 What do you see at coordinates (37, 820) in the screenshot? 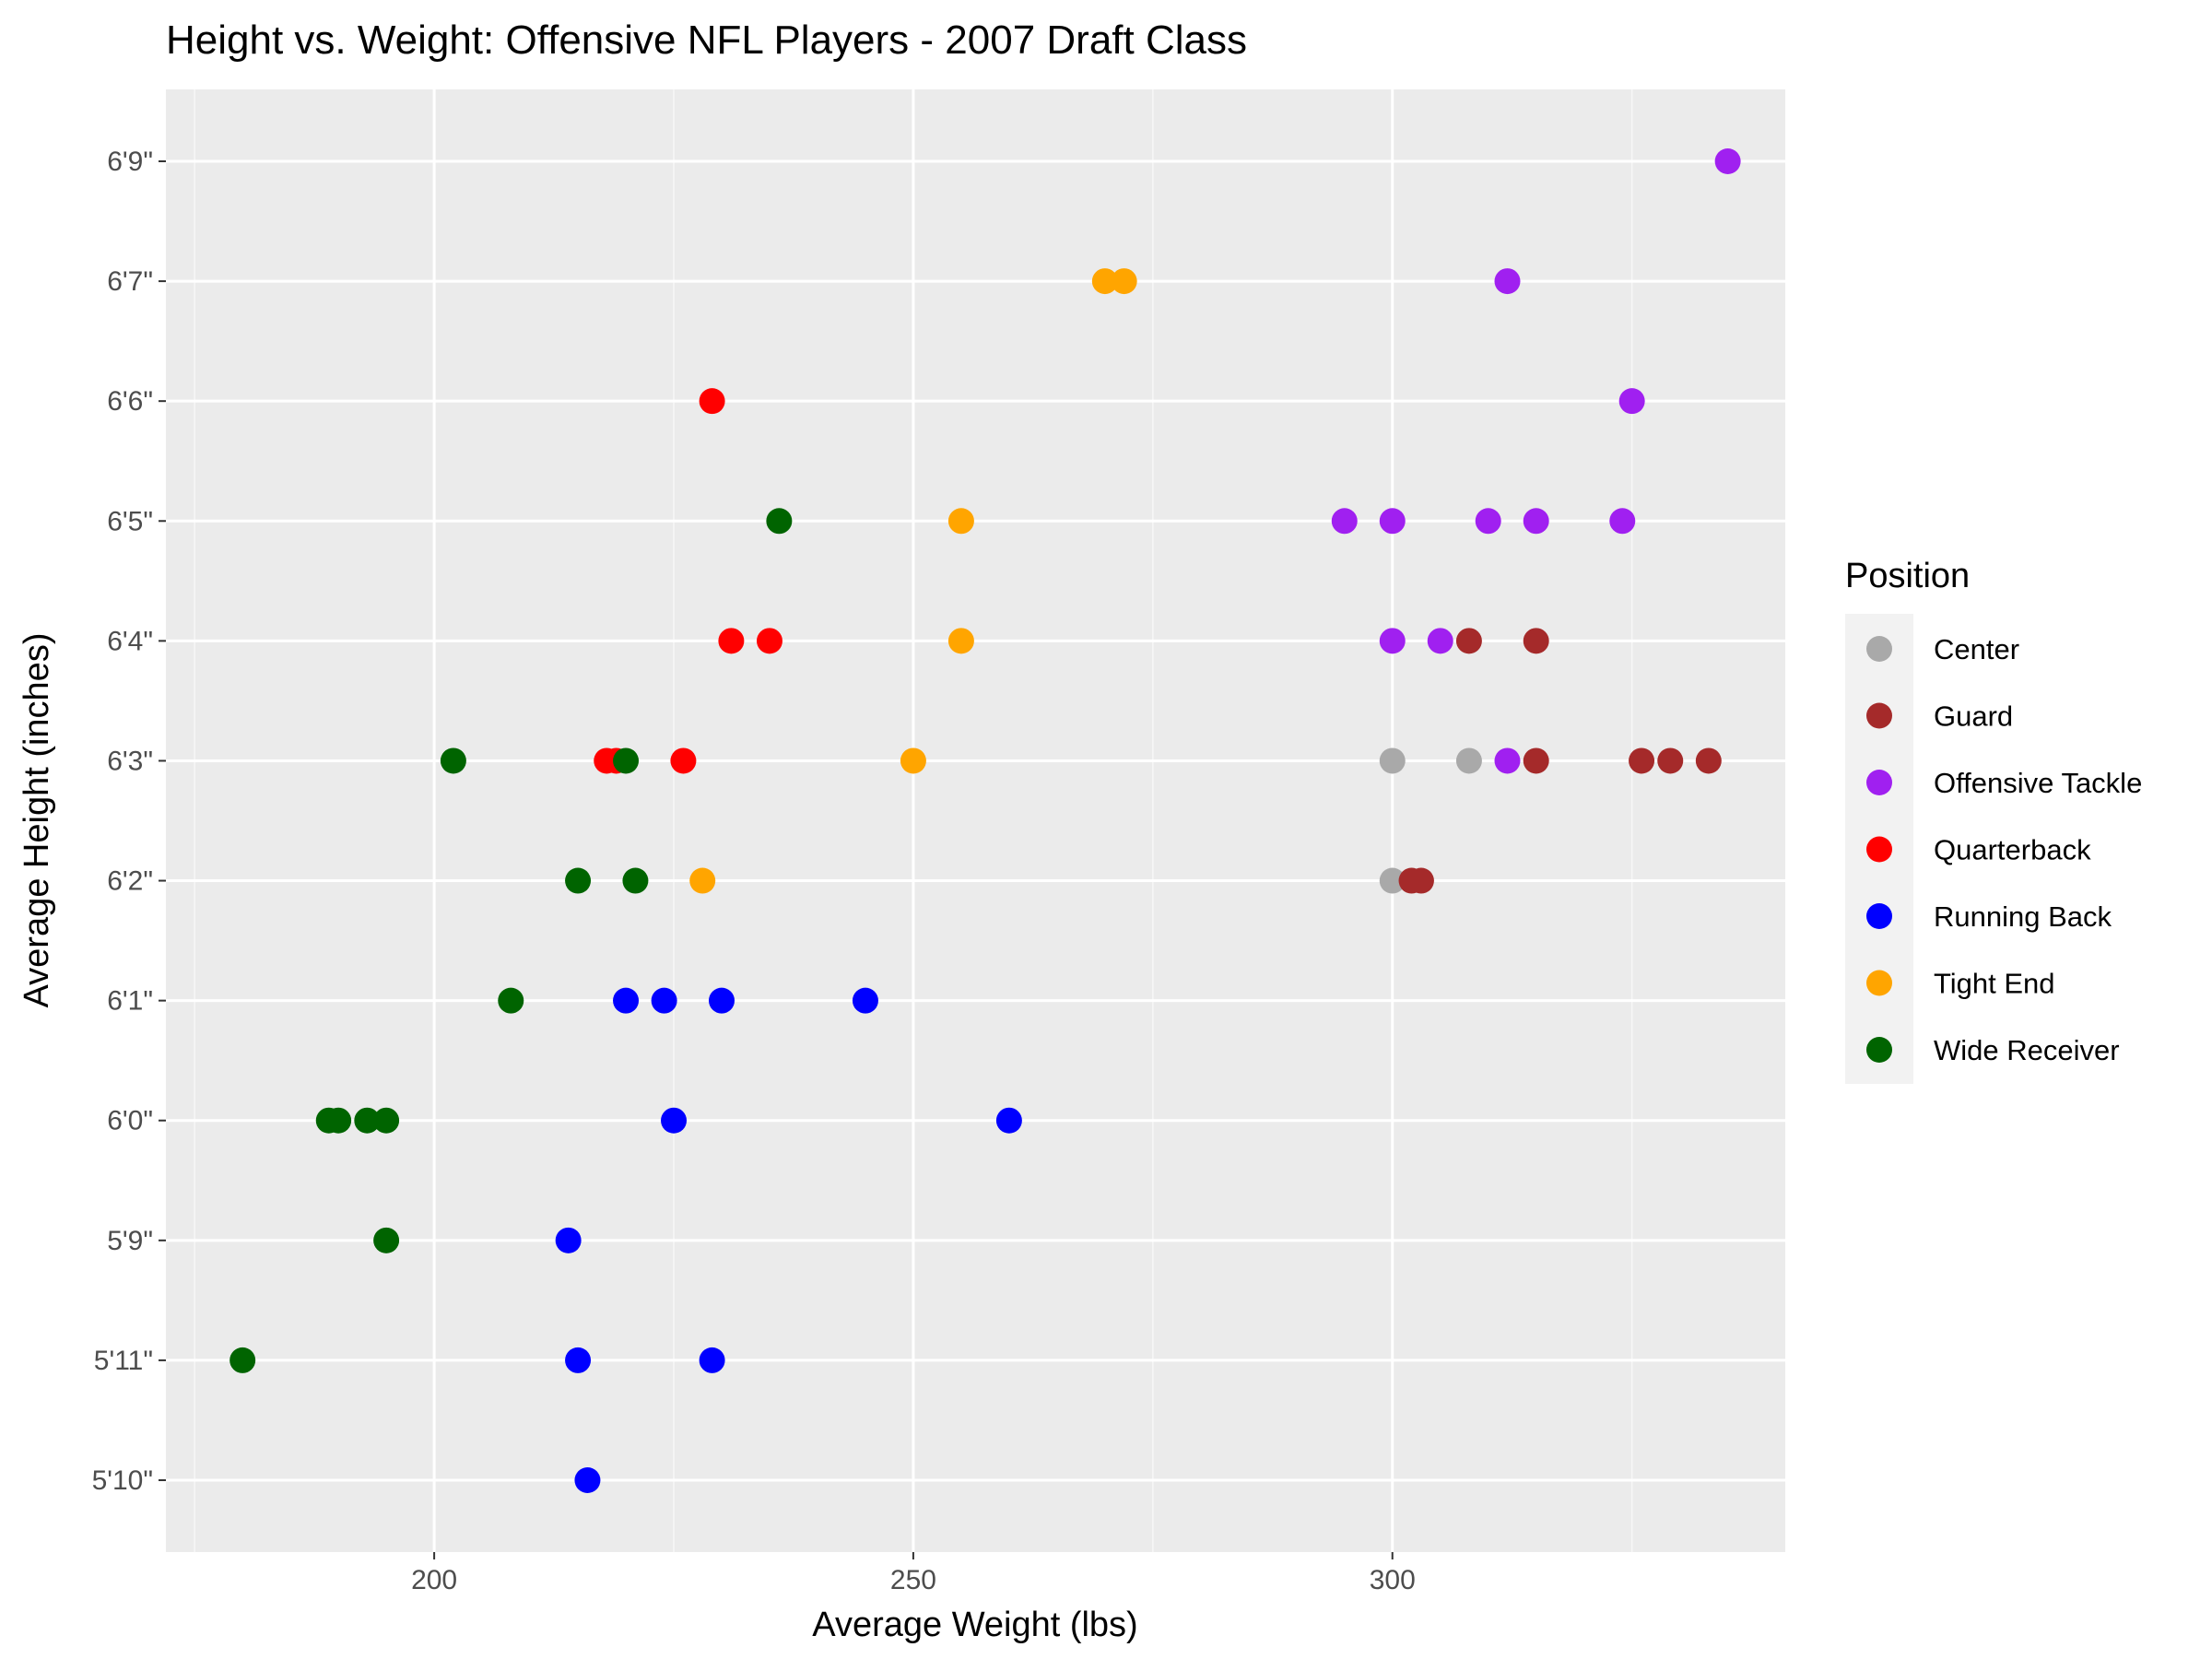
I see `y-axis-label: Average Height (inches)` at bounding box center [37, 820].